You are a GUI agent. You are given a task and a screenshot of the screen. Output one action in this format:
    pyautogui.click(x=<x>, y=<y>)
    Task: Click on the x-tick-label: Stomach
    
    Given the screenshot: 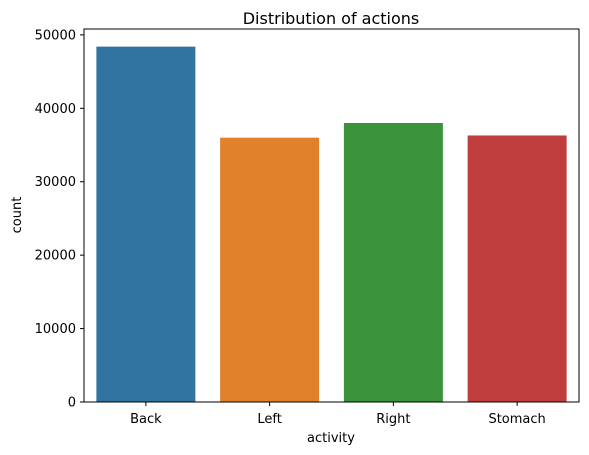 What is the action you would take?
    pyautogui.click(x=516, y=419)
    